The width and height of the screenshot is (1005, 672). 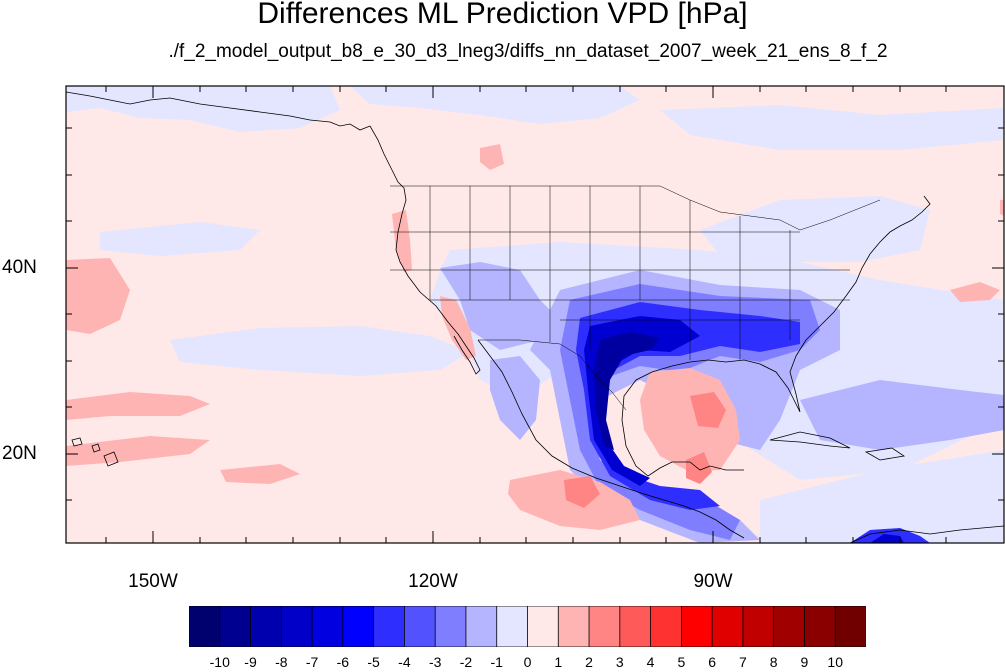 I want to click on field-region-negative-south-atlantic, so click(x=882, y=496).